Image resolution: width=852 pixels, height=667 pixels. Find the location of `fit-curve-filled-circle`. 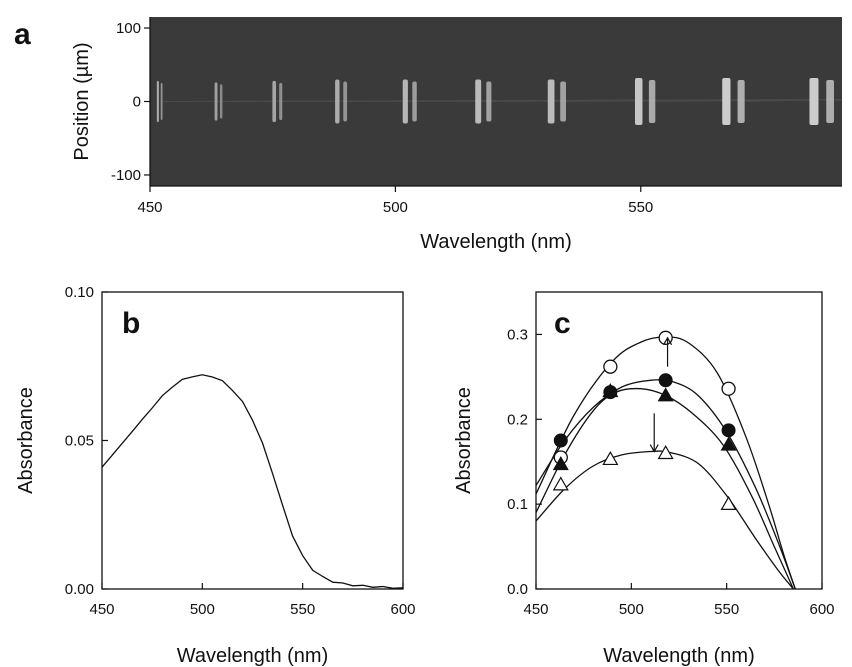

fit-curve-filled-circle is located at coordinates (666, 484).